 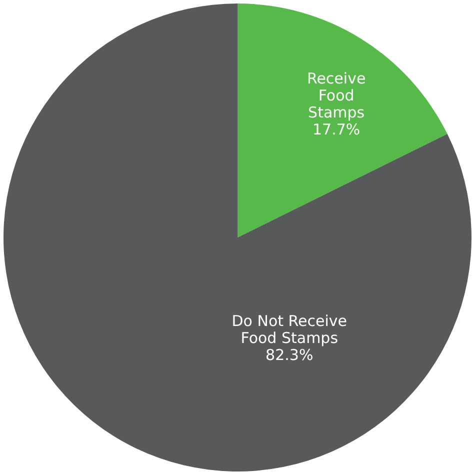 What do you see at coordinates (336, 129) in the screenshot?
I see `data-label: 17.7%` at bounding box center [336, 129].